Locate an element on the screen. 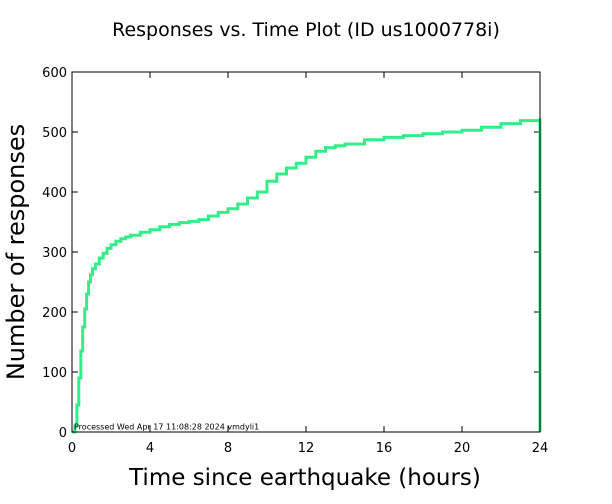  y-axis-label: Number of responses is located at coordinates (16, 252).